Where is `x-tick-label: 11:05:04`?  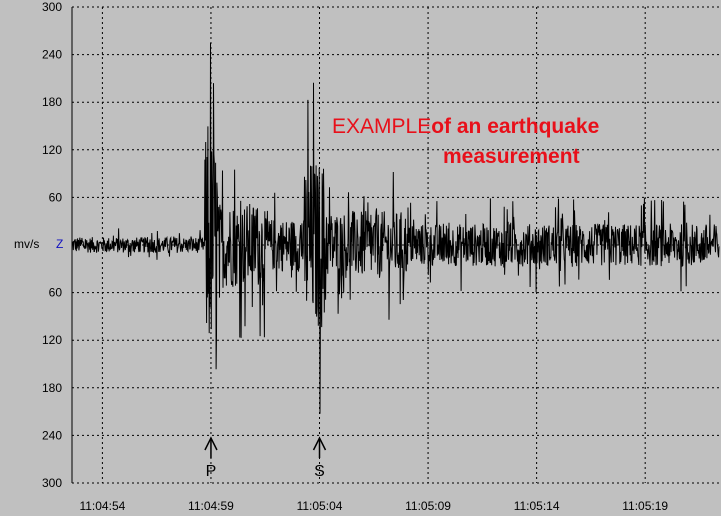 x-tick-label: 11:05:04 is located at coordinates (320, 506).